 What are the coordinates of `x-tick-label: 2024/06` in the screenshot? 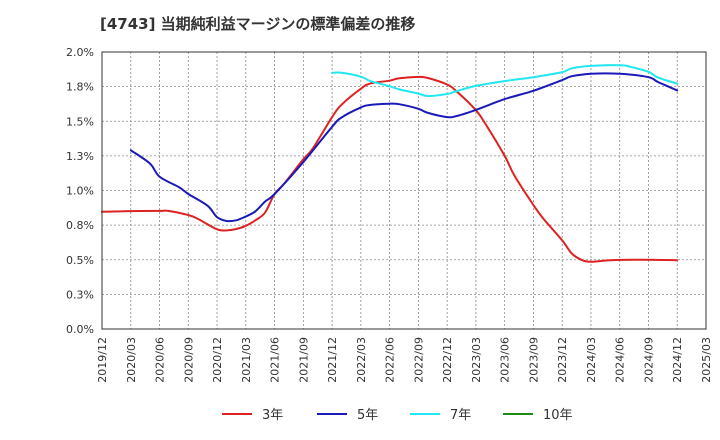 It's located at (620, 360).